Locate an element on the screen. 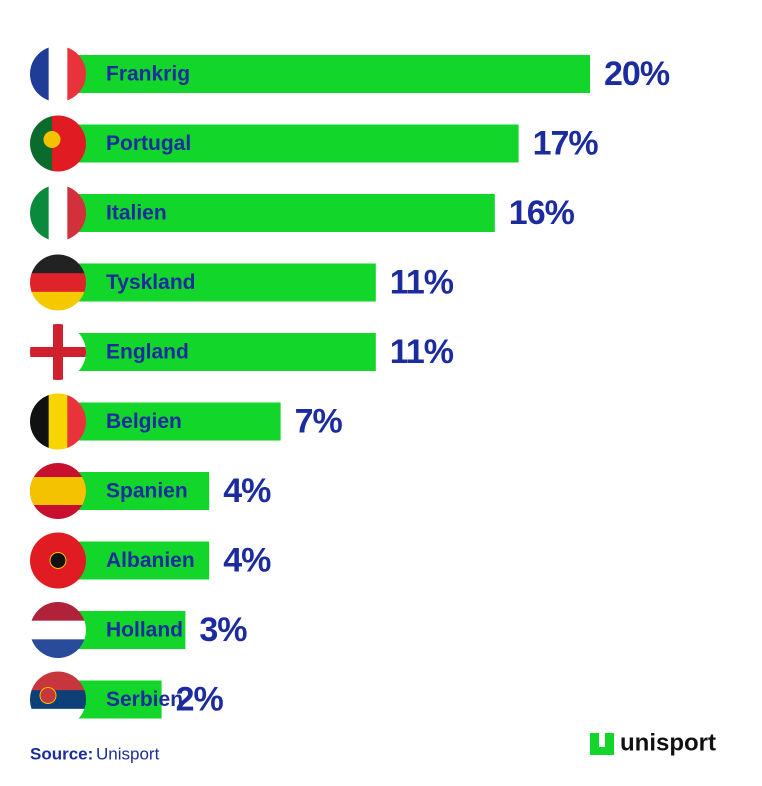 The image size is (762, 786). category-label: Italien is located at coordinates (136, 213).